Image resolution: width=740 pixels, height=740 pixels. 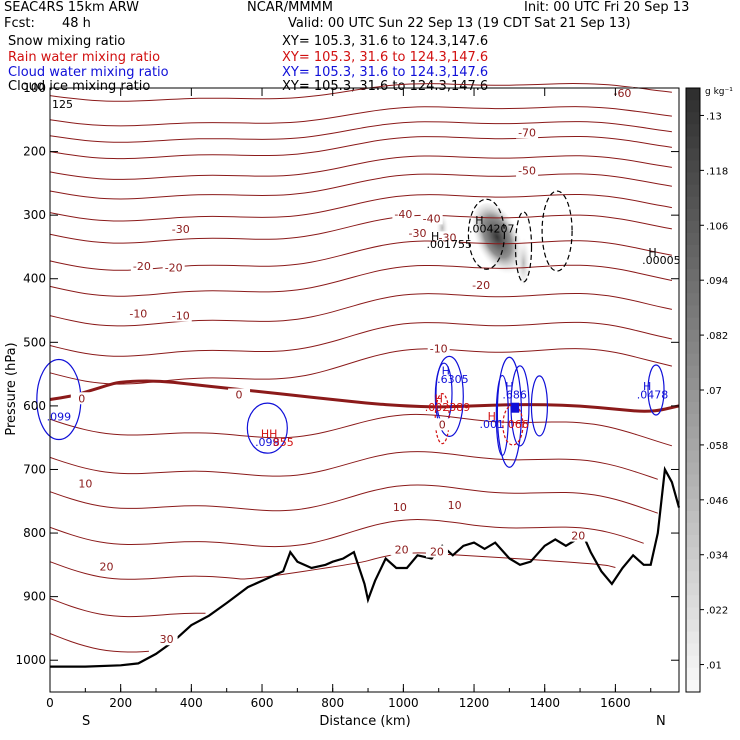 I want to click on x-tick-label: 1000, so click(x=403, y=703).